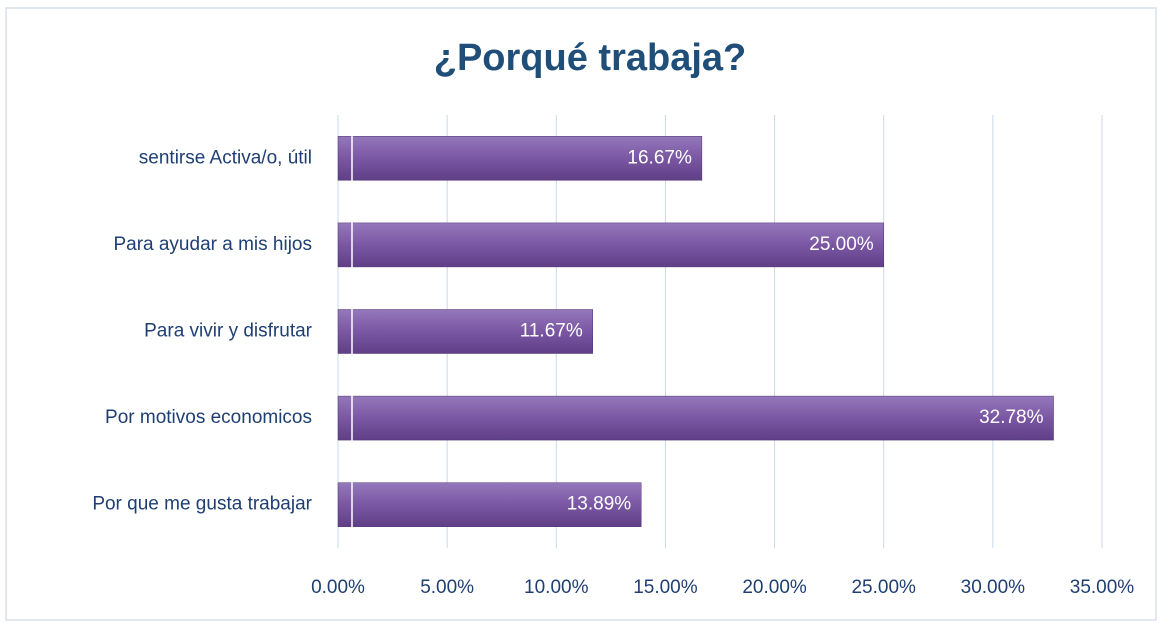  What do you see at coordinates (212, 244) in the screenshot?
I see `y-tick-label: Para ayudar a mis hijos` at bounding box center [212, 244].